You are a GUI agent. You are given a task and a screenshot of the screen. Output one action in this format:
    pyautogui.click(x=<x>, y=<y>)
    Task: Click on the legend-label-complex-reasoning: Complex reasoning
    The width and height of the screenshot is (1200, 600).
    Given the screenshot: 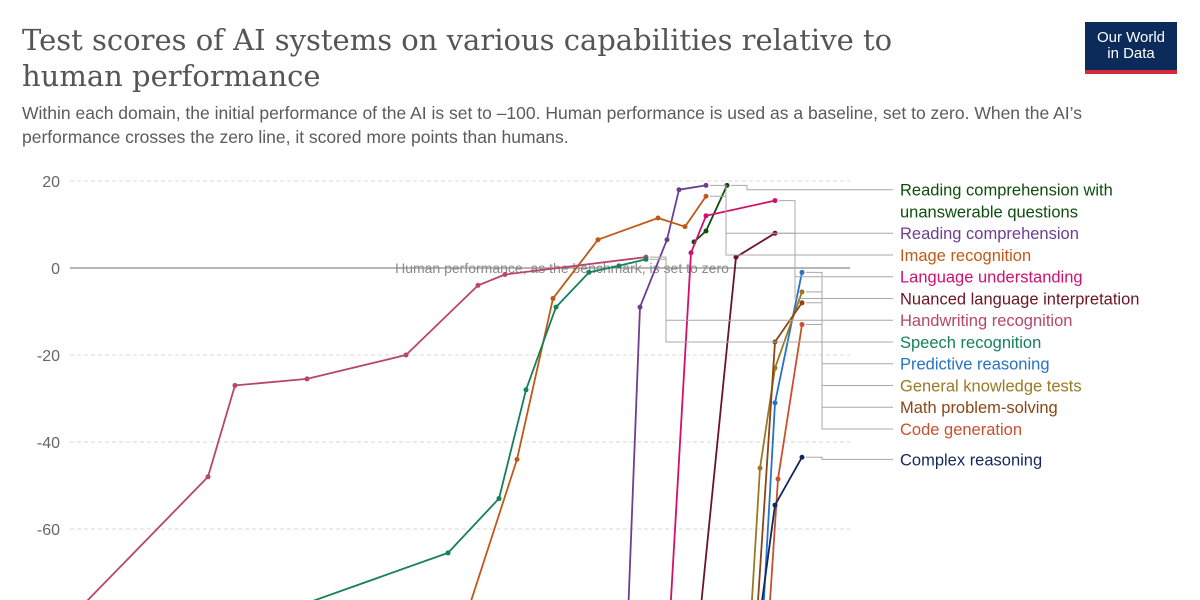 What is the action you would take?
    pyautogui.click(x=971, y=460)
    